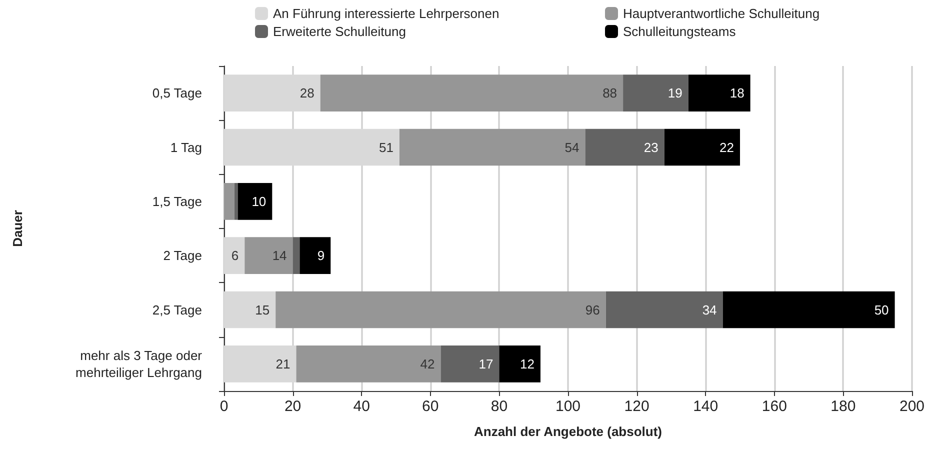 Image resolution: width=932 pixels, height=473 pixels. Describe the element at coordinates (361, 406) in the screenshot. I see `x-tick-label: 40` at that location.